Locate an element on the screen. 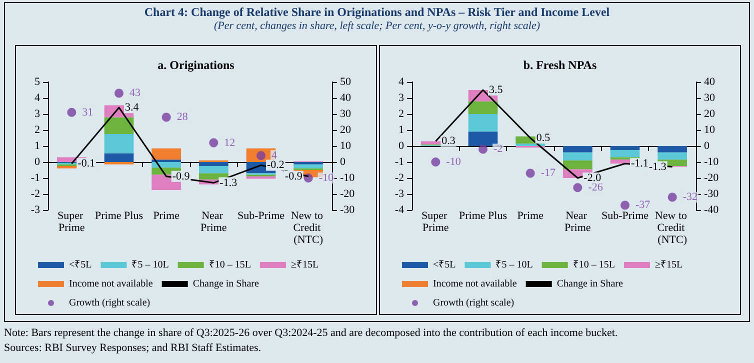  caption: Chart 4: Change of Relative Share in Originations and NPAs – Risk Tier and Income Level is located at coordinates (377, 12).